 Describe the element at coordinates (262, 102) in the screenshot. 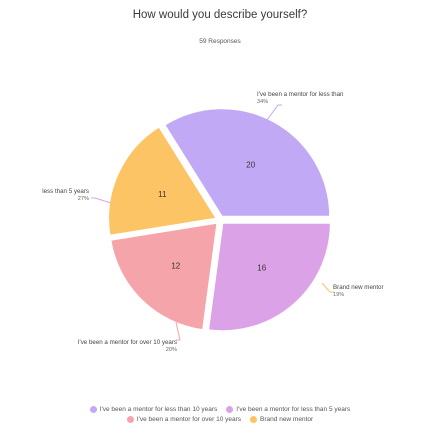

I see `callout-percent: 34%` at that location.